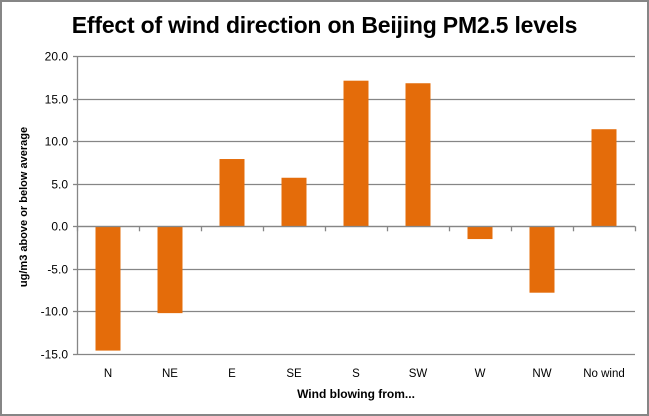  I want to click on x-category-label: W, so click(480, 374).